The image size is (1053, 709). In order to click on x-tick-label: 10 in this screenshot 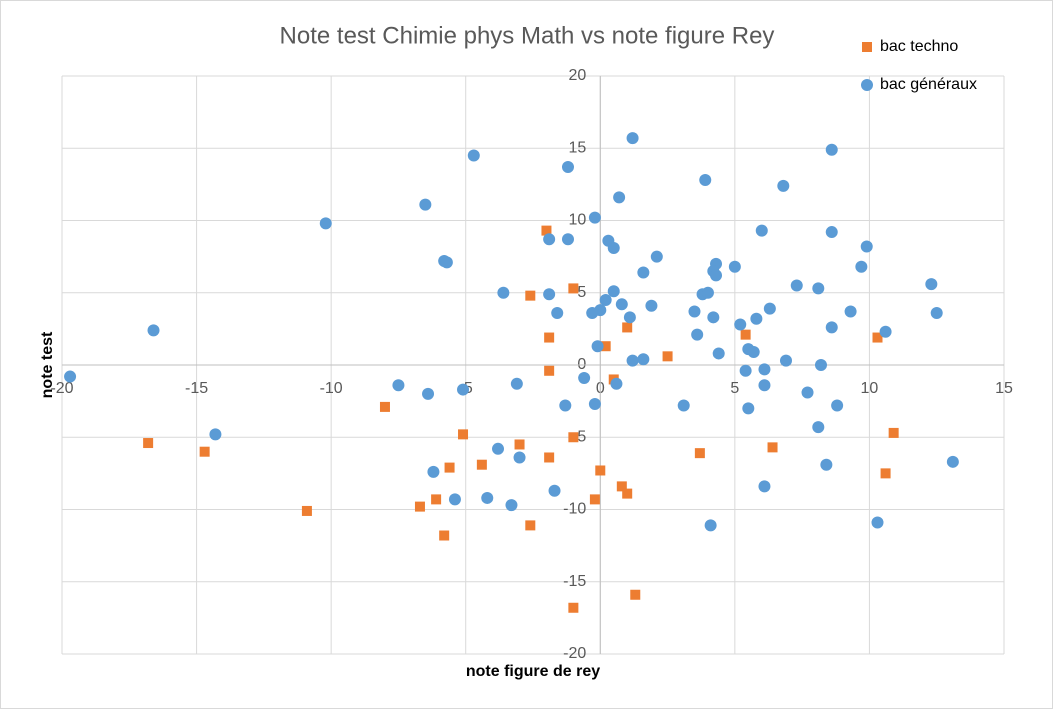, I will do `click(870, 388)`.